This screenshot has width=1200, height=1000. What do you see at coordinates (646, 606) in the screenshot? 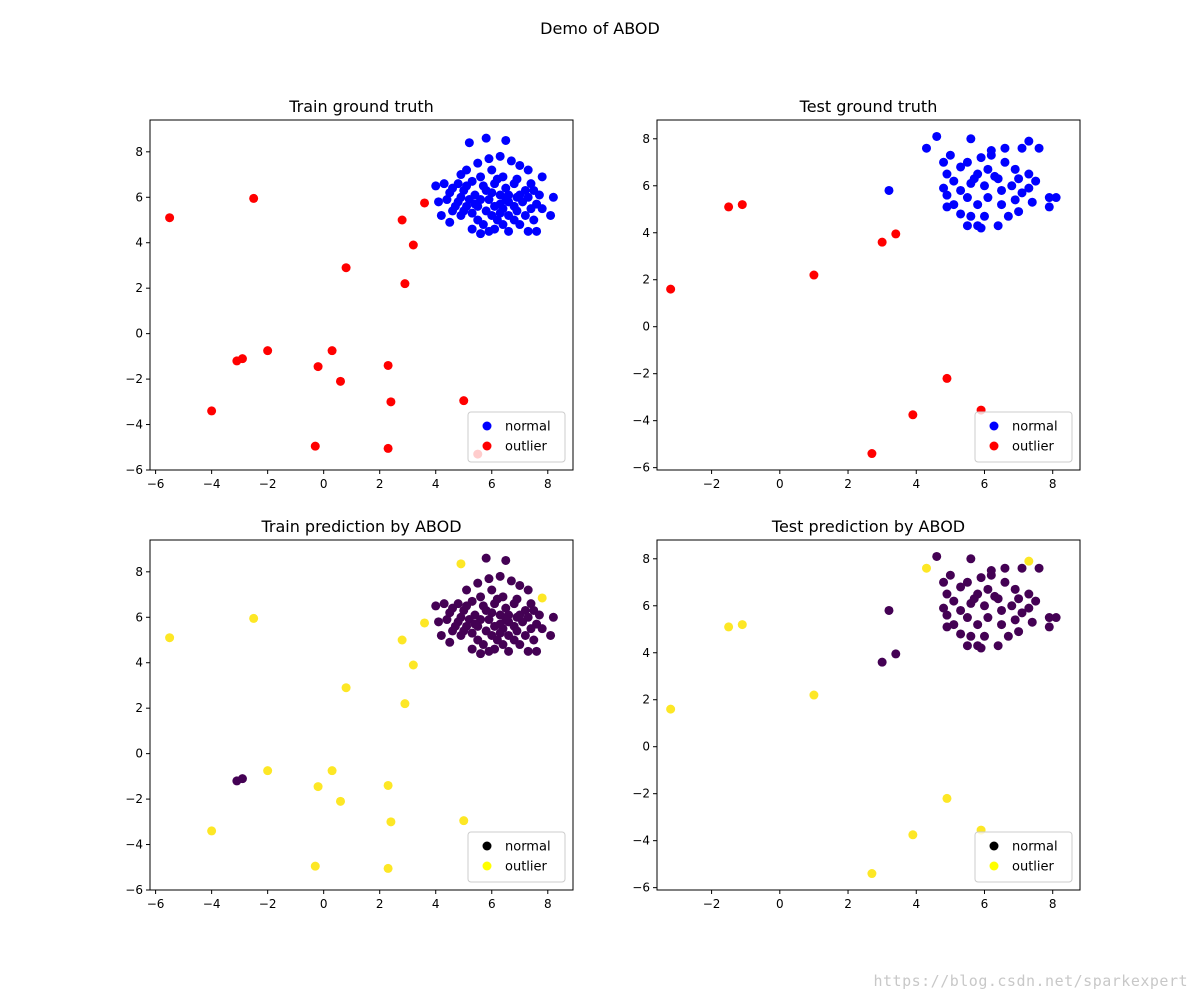
I see `y-tick-label: 6` at bounding box center [646, 606].